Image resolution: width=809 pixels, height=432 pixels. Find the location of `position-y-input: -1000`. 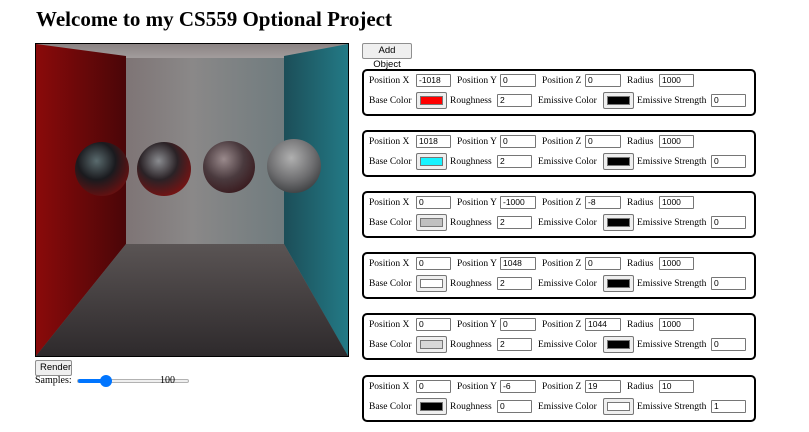

position-y-input: -1000 is located at coordinates (518, 202).